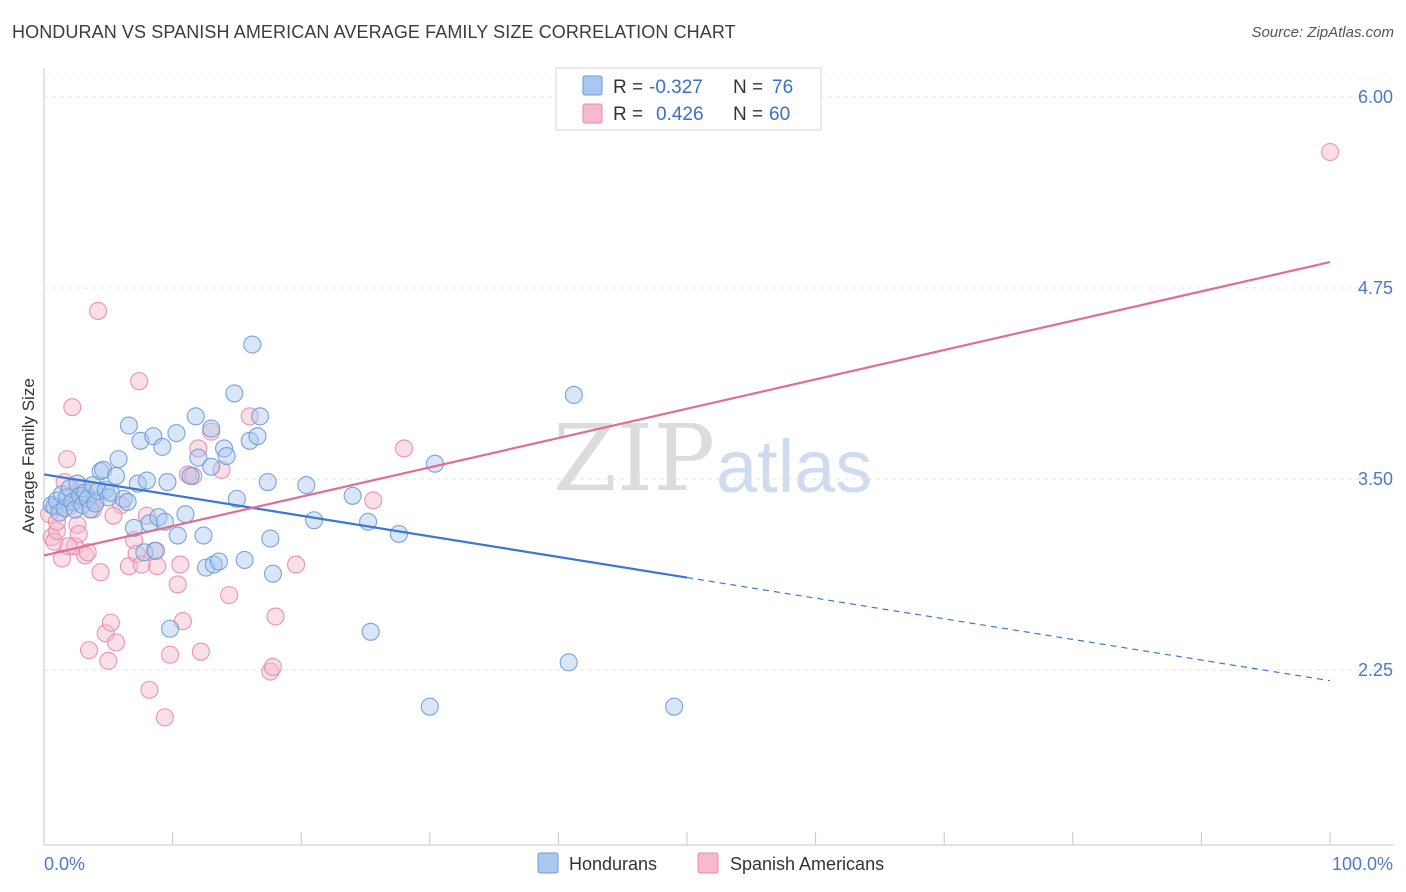 The image size is (1406, 892). Describe the element at coordinates (1375, 97) in the screenshot. I see `y-tick-label-3: 6.00` at that location.